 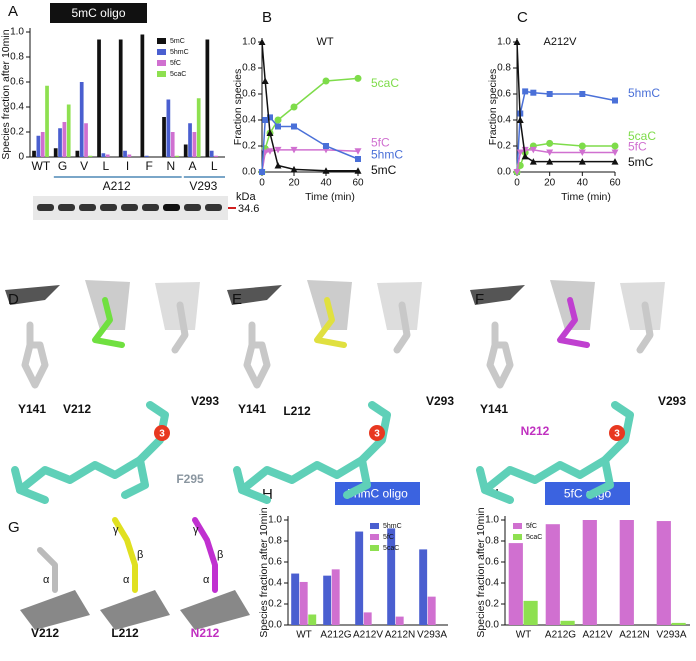 I want to click on greek-label: α, so click(x=206, y=580).